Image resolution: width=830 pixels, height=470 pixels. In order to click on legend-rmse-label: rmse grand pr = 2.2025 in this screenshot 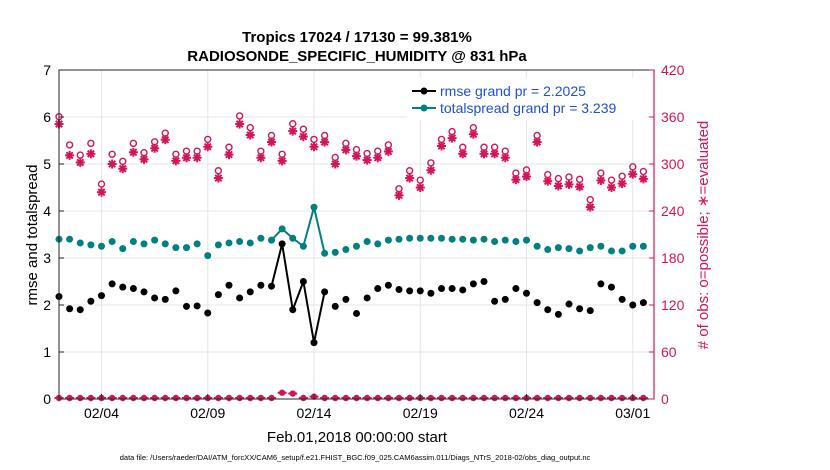, I will do `click(513, 91)`.